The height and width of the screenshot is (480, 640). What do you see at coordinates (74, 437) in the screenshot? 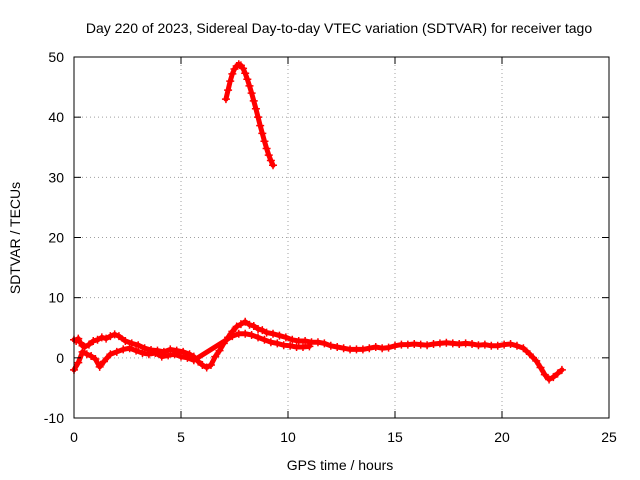
I see `x-tick-label: 0` at bounding box center [74, 437].